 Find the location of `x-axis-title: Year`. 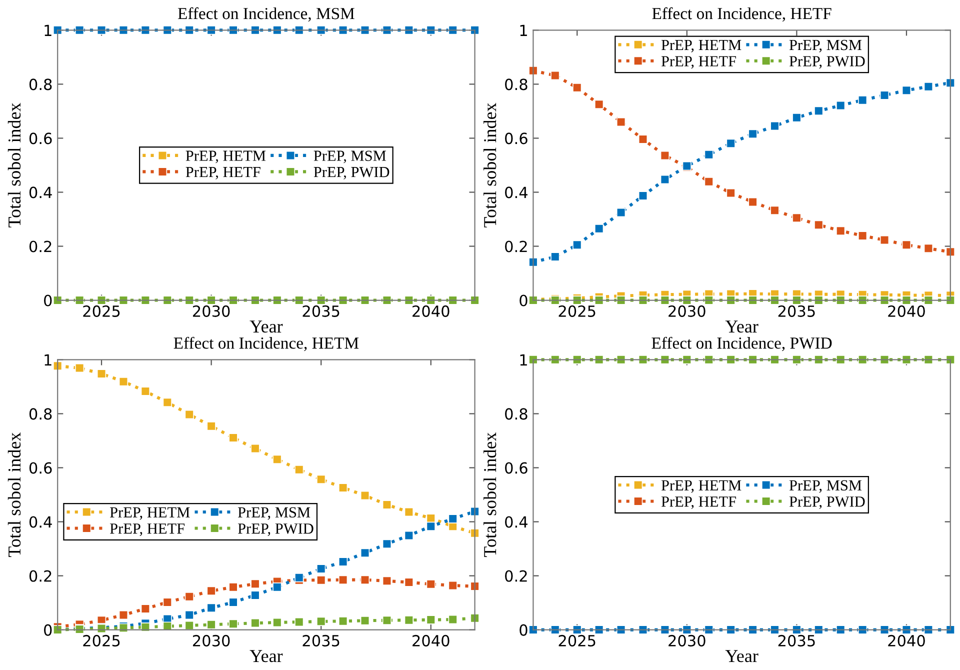

x-axis-title: Year is located at coordinates (741, 326).